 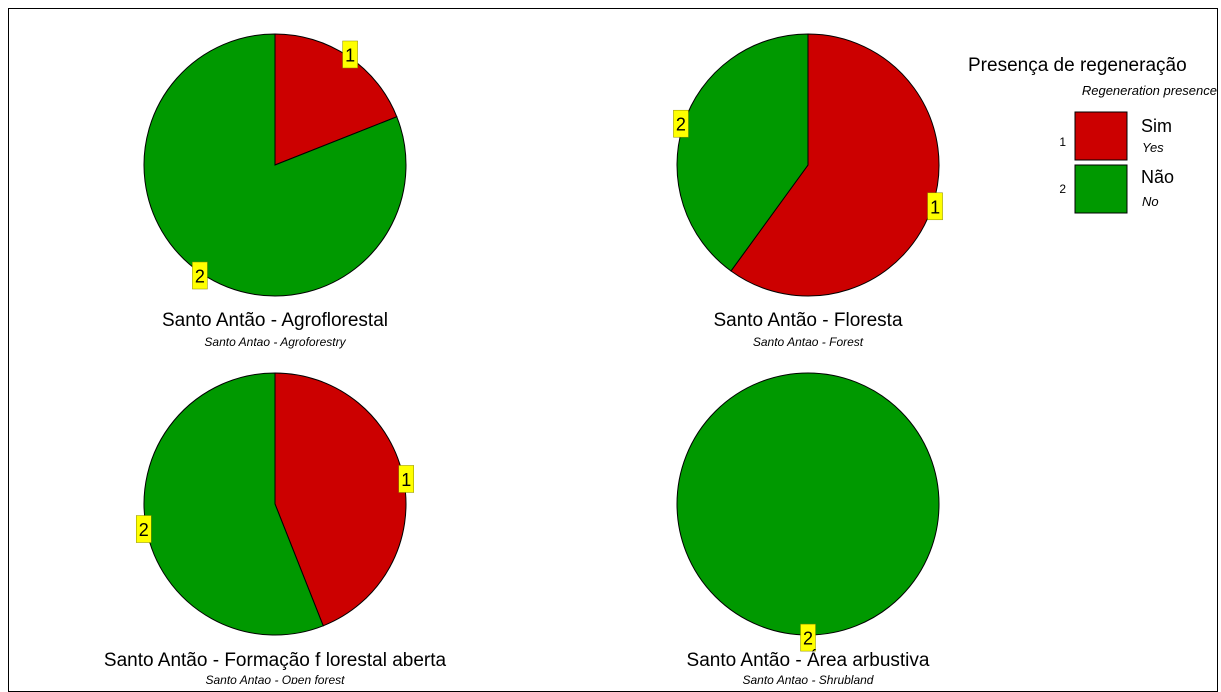 What do you see at coordinates (1157, 177) in the screenshot?
I see `legend-item-2-name: Não` at bounding box center [1157, 177].